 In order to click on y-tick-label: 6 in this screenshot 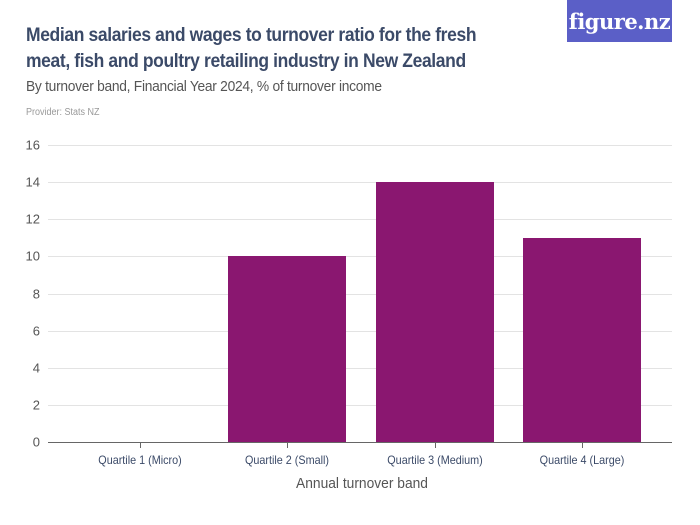, I will do `click(36, 331)`.